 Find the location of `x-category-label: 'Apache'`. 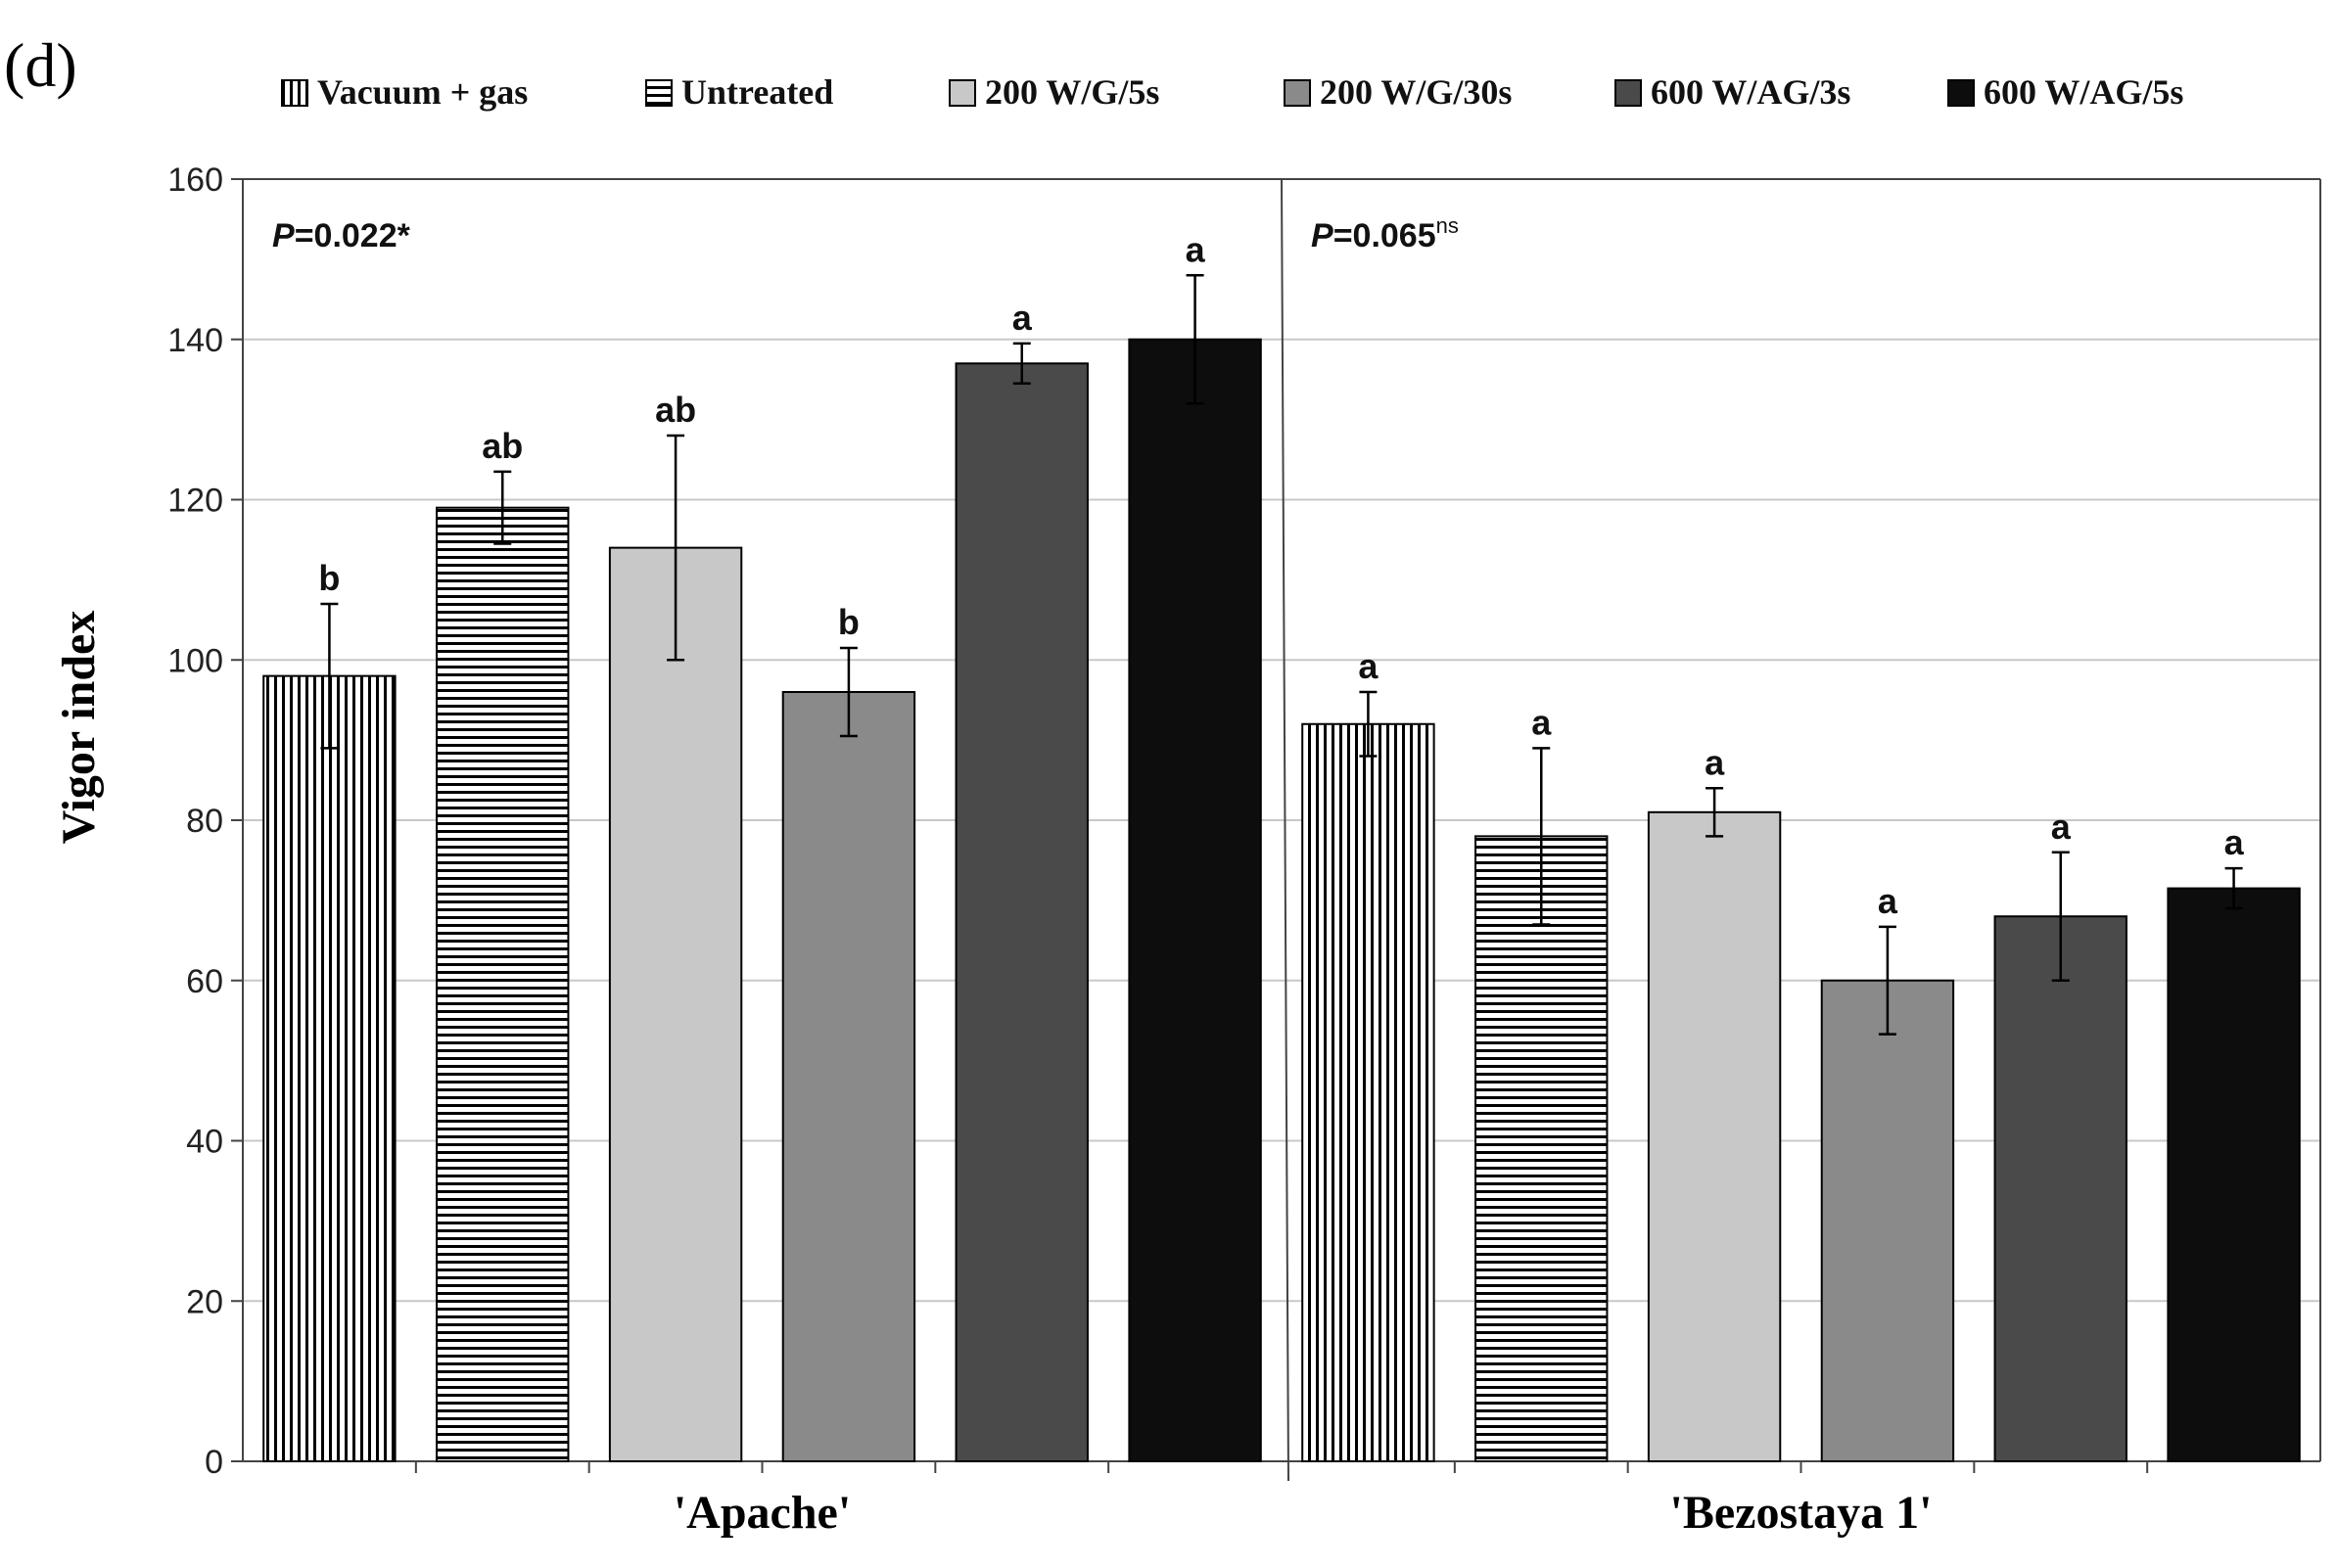

x-category-label: 'Apache' is located at coordinates (762, 1513).